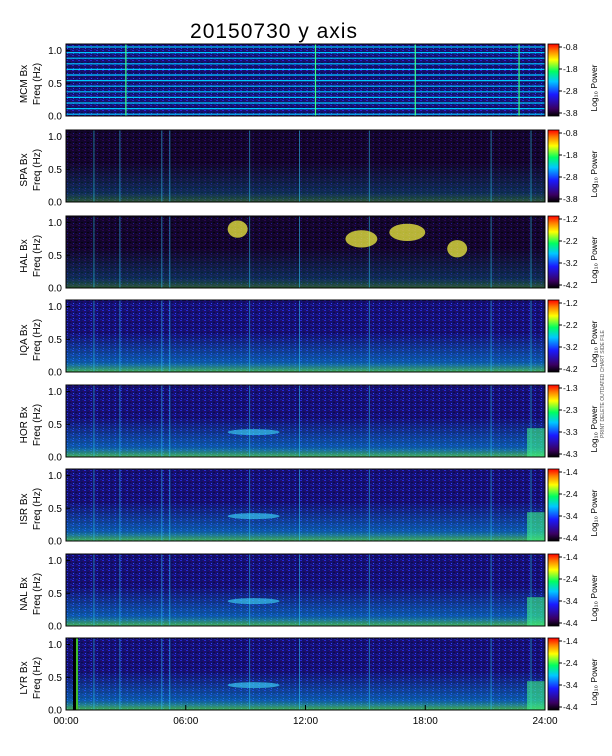 The image size is (612, 756). What do you see at coordinates (65, 721) in the screenshot?
I see `x-tick-label: 00:00` at bounding box center [65, 721].